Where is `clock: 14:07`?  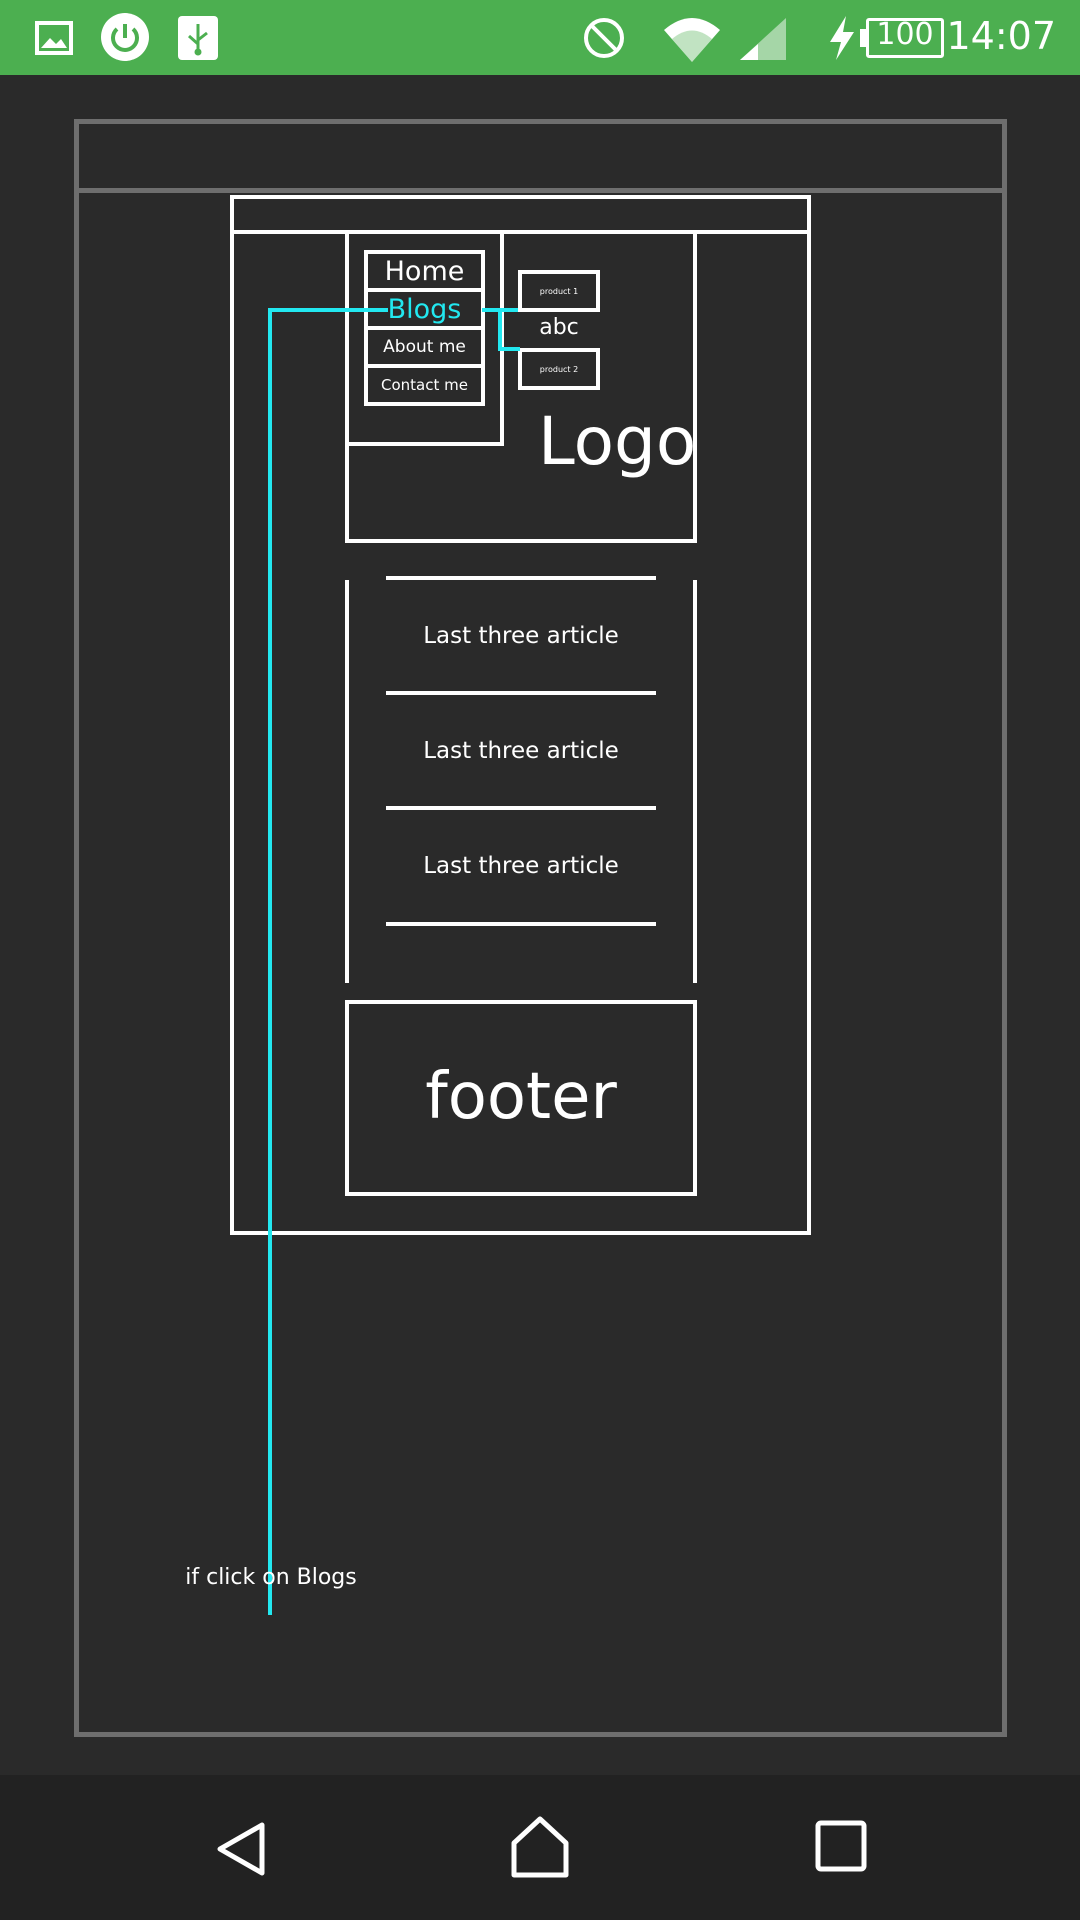
clock: 14:07 is located at coordinates (1001, 36).